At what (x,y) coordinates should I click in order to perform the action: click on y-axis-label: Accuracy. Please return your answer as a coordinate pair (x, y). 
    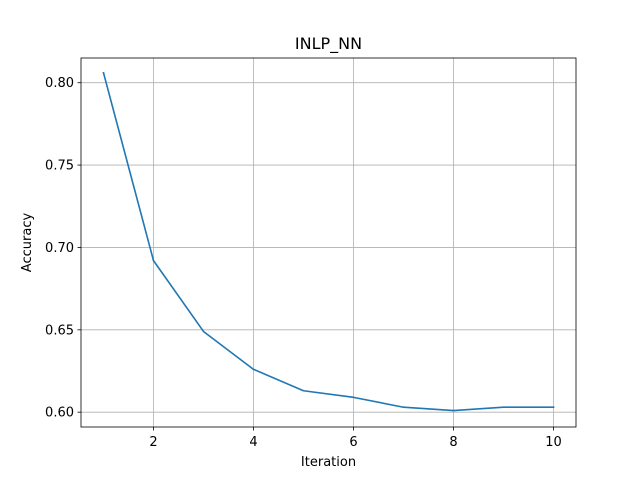
    Looking at the image, I should click on (27, 243).